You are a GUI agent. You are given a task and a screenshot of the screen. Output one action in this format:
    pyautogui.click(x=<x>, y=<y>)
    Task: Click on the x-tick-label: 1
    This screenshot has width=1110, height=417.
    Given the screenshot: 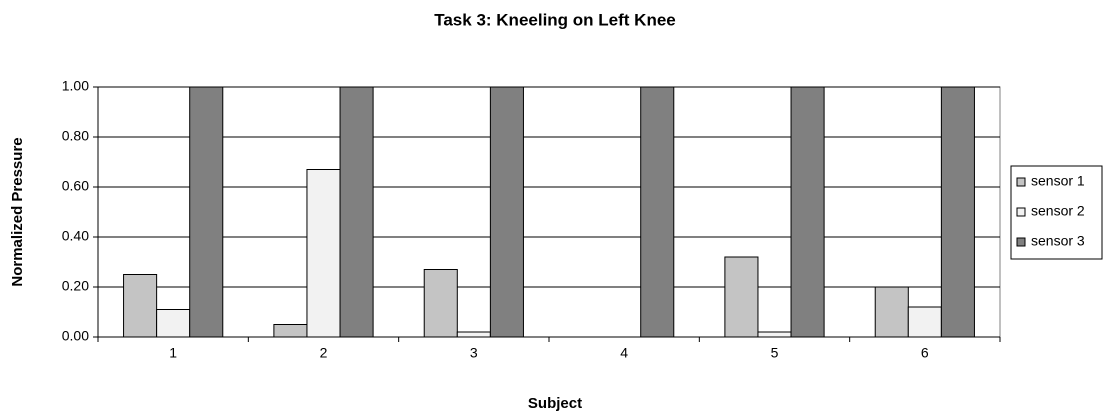 What is the action you would take?
    pyautogui.click(x=173, y=353)
    